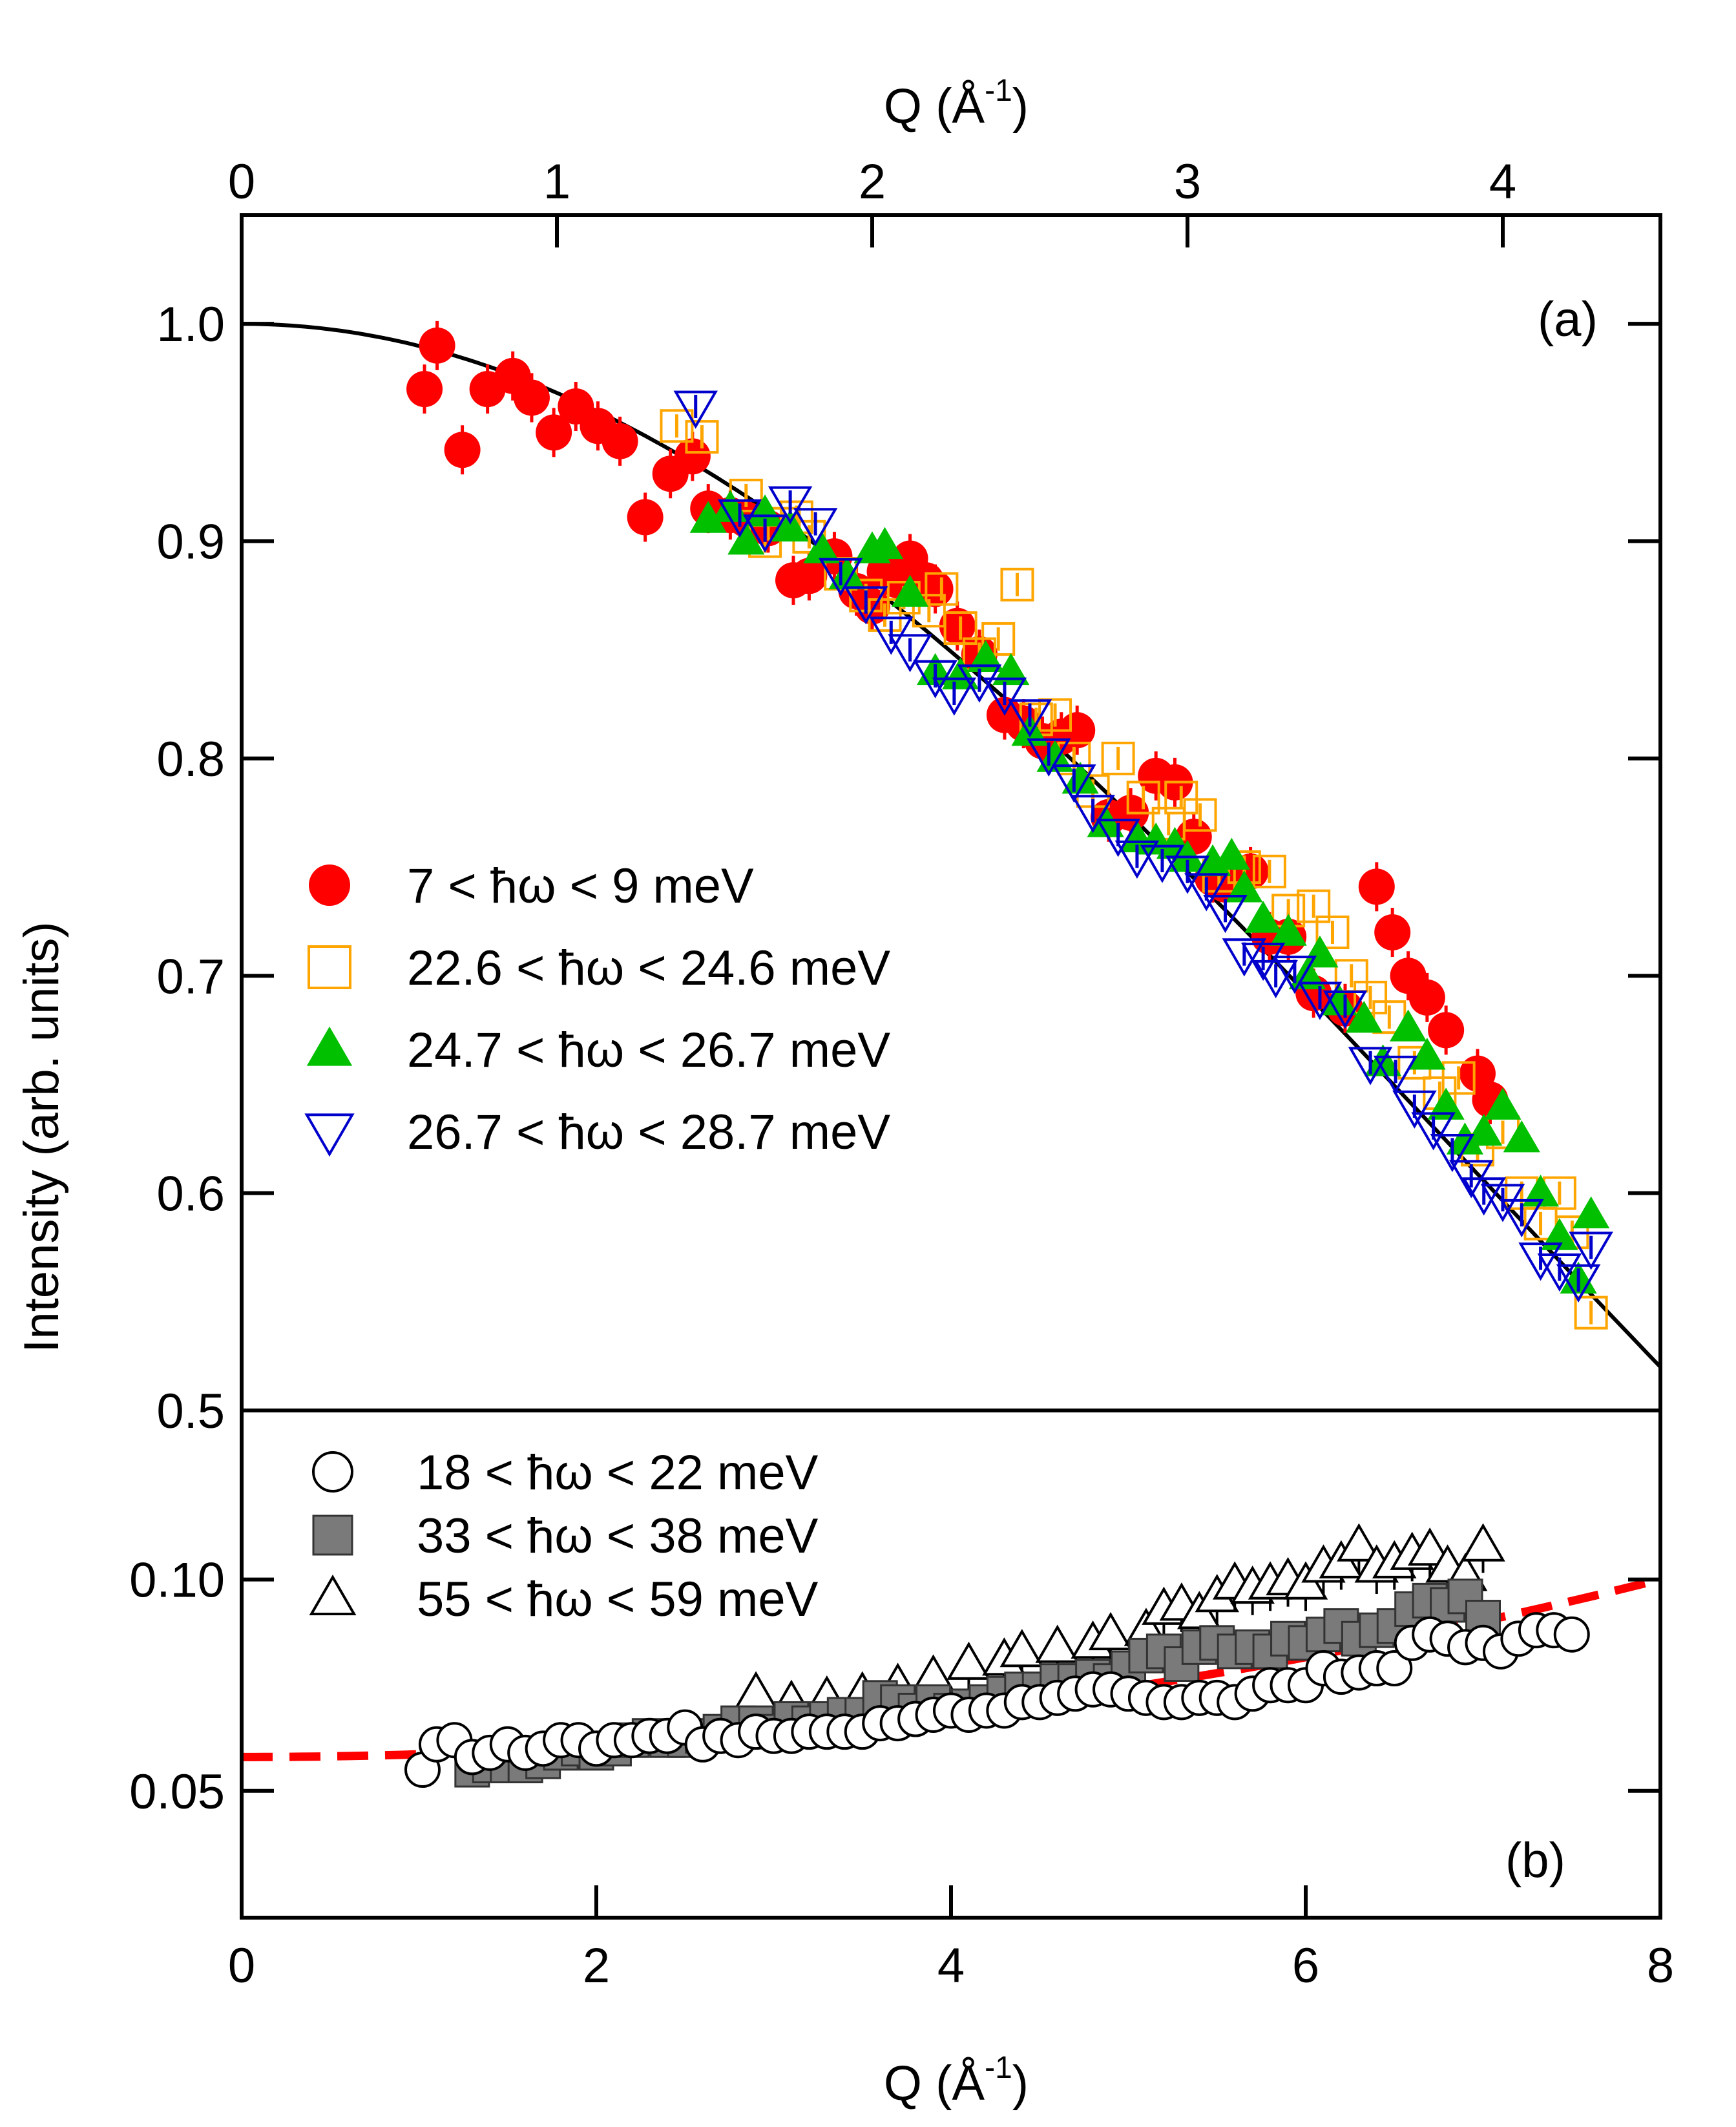  I want to click on panel-b-label: (b), so click(1535, 1860).